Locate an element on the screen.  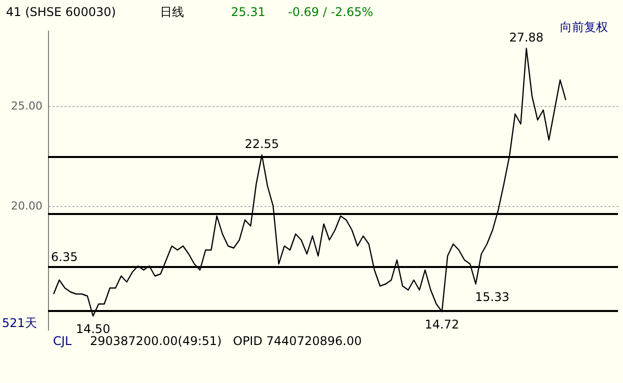
text: 日线 is located at coordinates (172, 12).